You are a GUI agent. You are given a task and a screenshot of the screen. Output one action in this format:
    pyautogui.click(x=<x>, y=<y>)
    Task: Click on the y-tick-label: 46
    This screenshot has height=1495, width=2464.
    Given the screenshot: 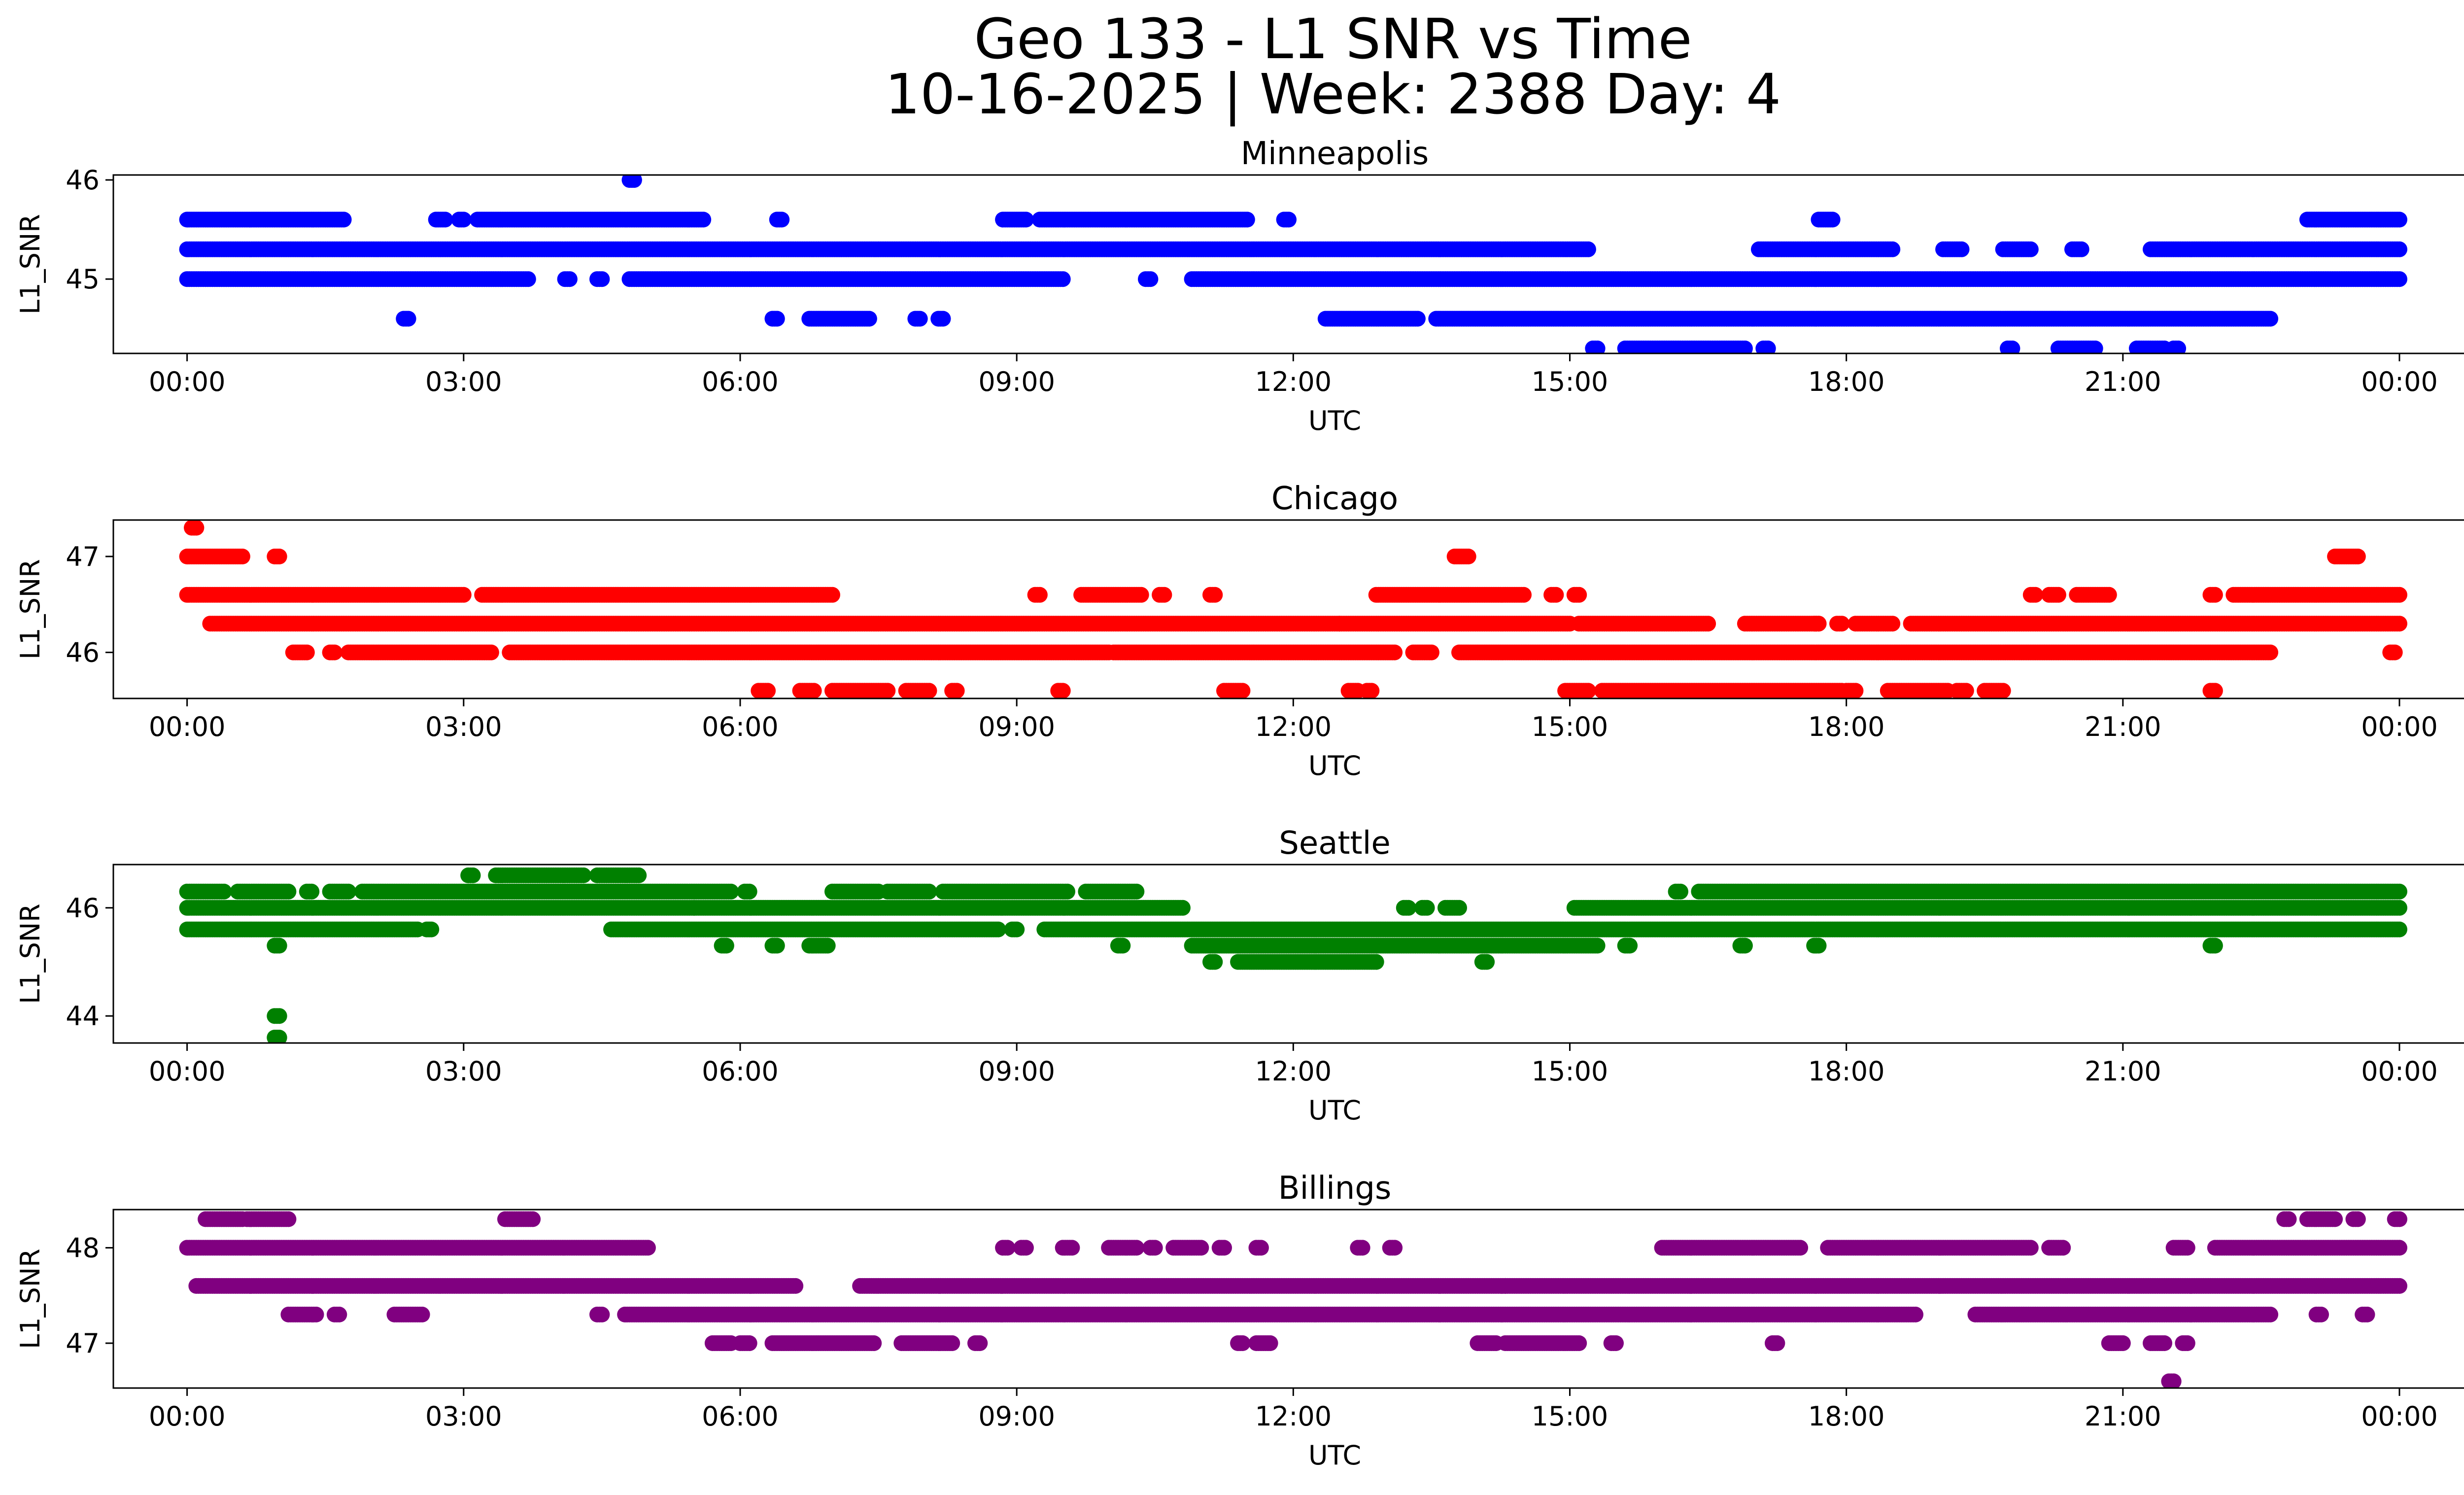 What is the action you would take?
    pyautogui.click(x=83, y=180)
    